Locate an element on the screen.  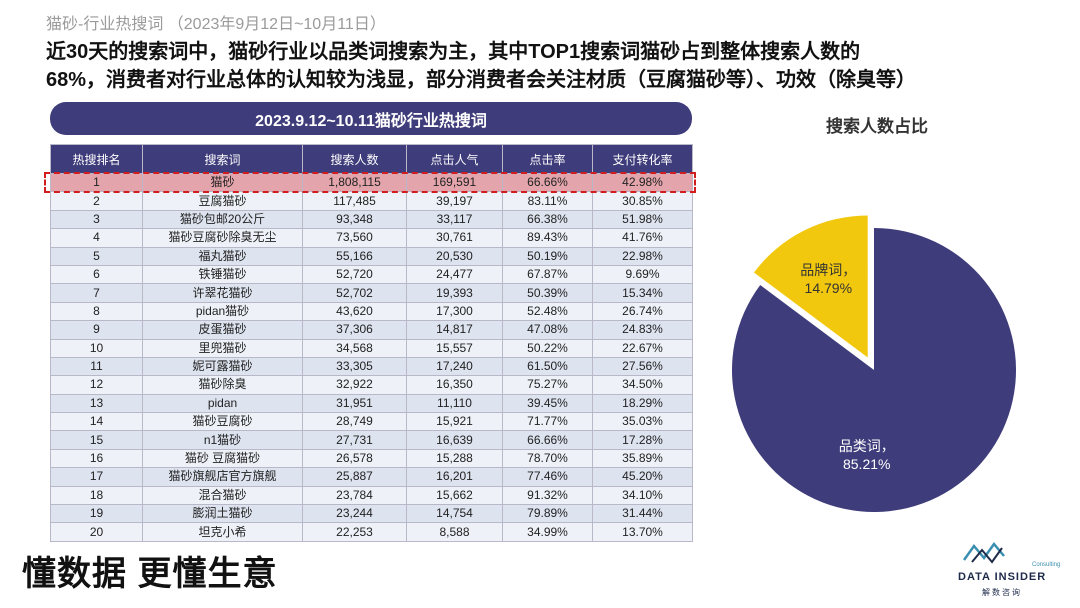
table-cell: 91.32% is located at coordinates (547, 495).